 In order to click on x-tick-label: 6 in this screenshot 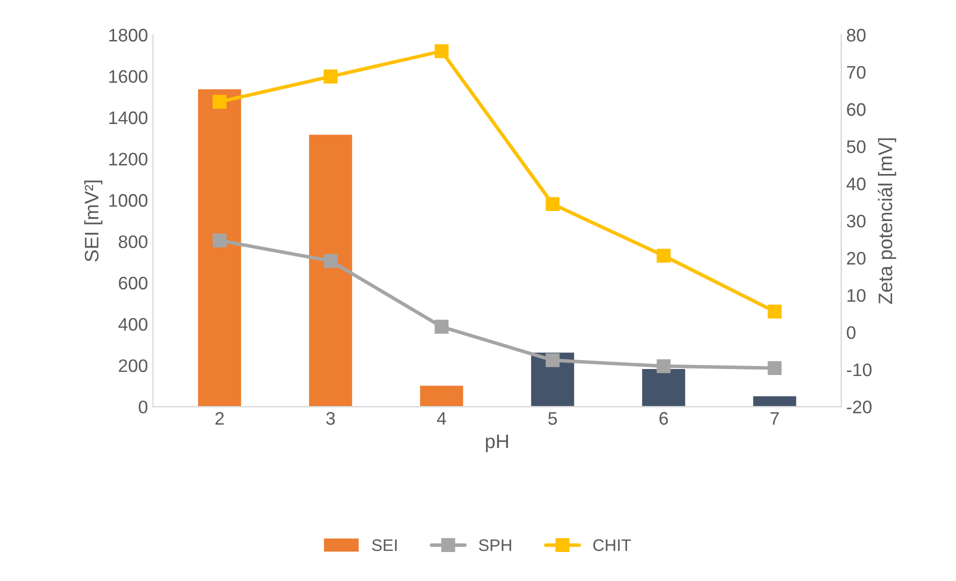, I will do `click(664, 418)`.